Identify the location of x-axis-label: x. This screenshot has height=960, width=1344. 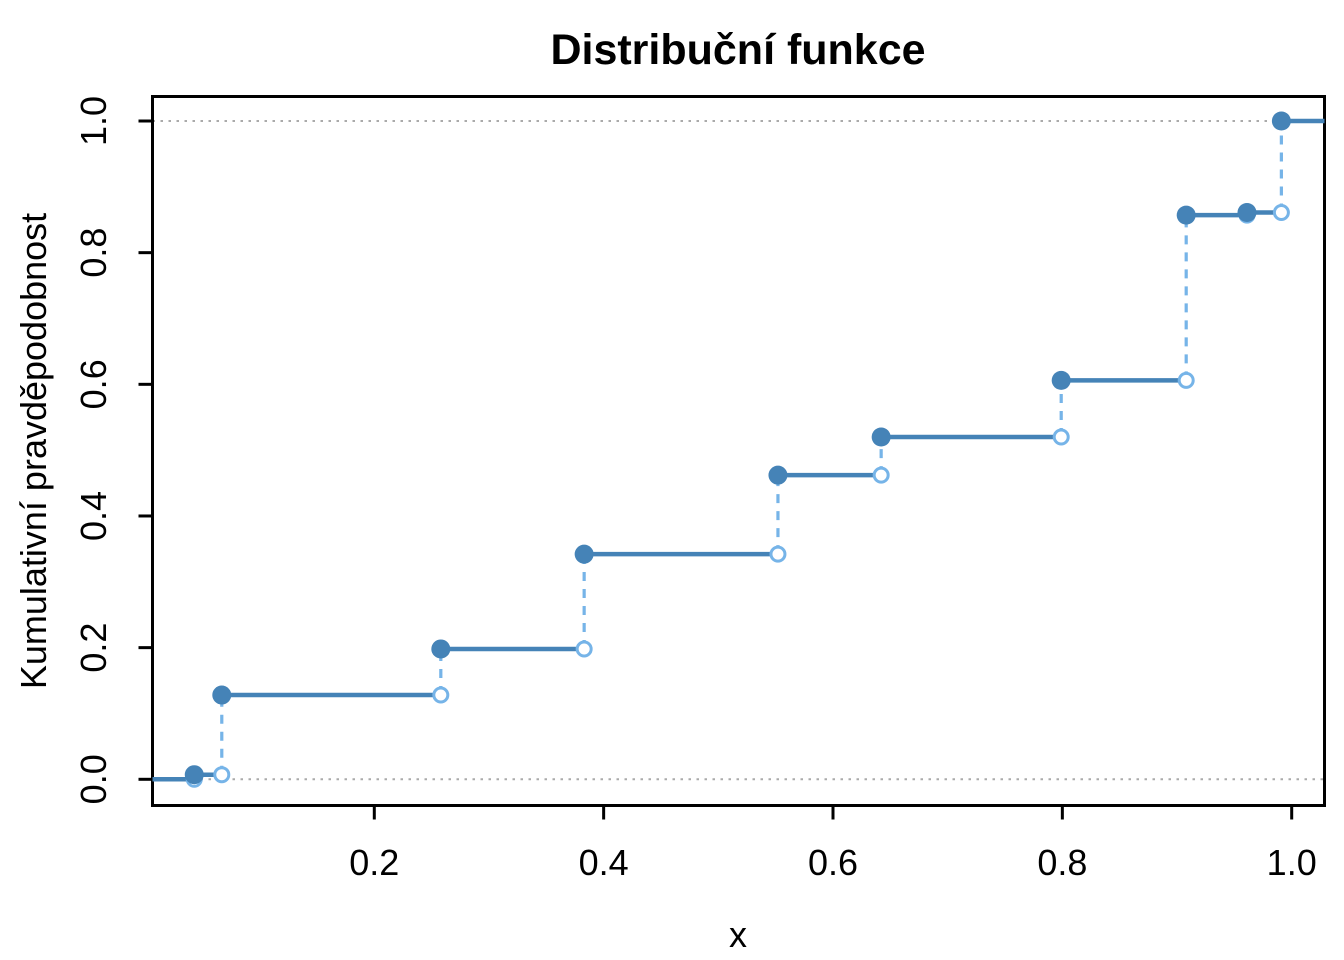
(738, 934).